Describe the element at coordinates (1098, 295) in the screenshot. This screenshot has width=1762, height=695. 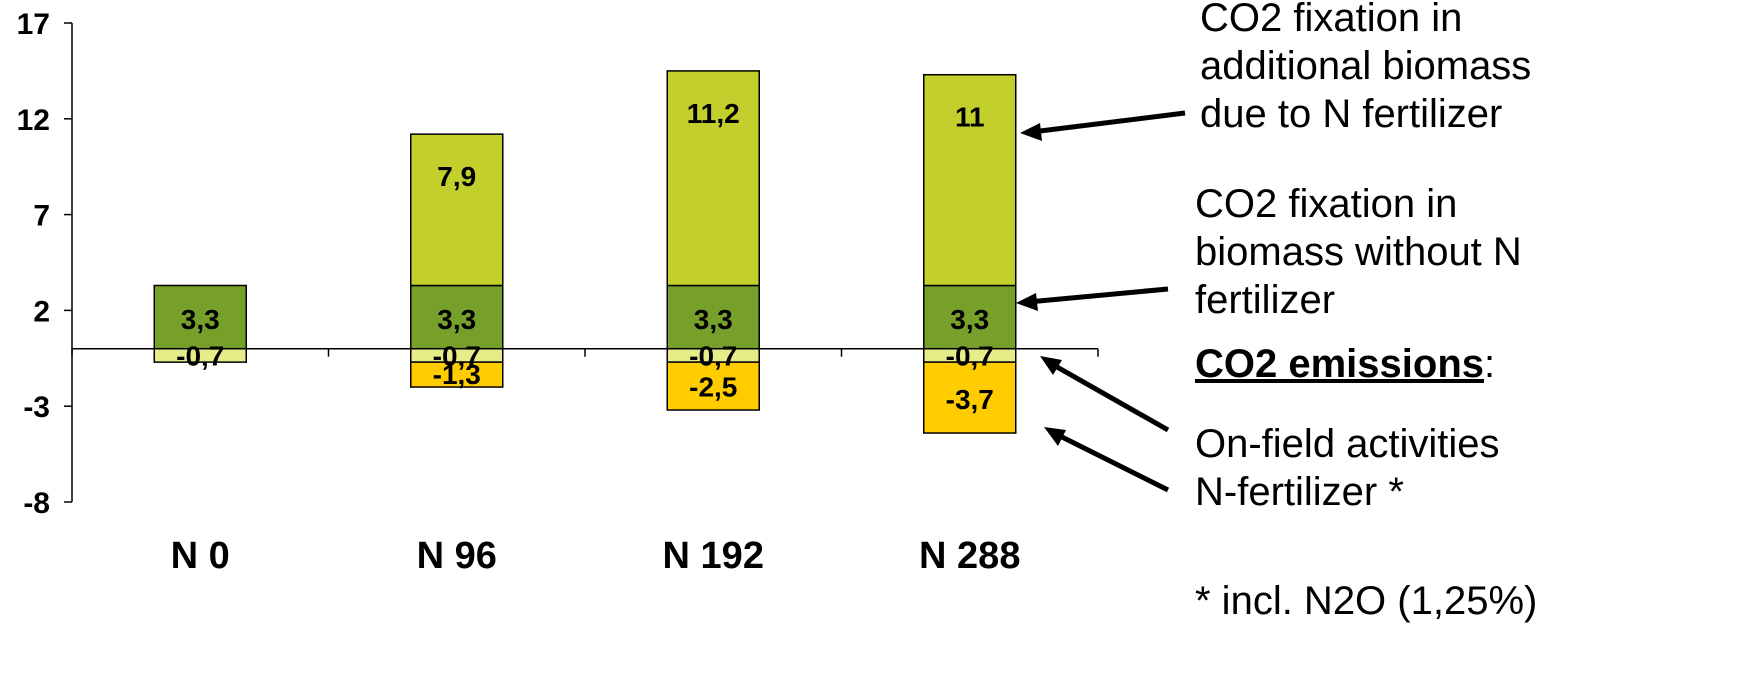
I see `arrow-biomass-without-n` at that location.